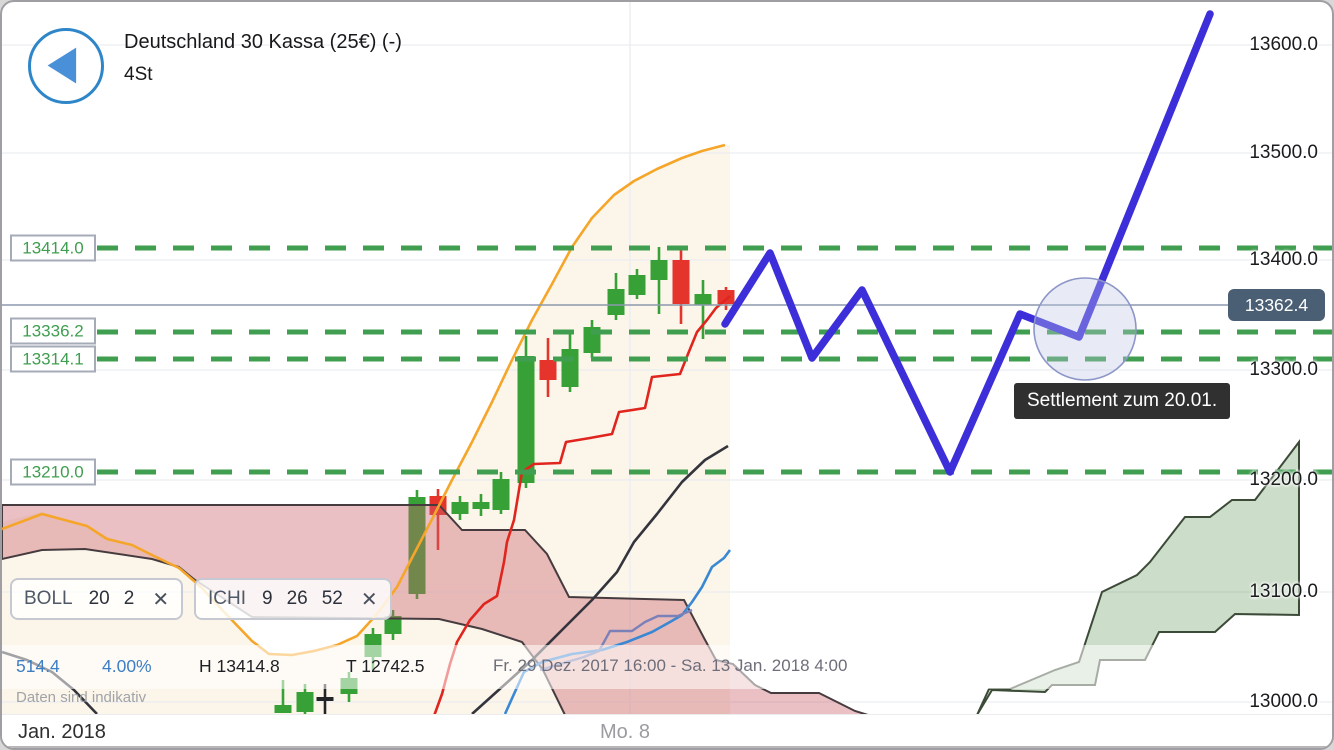 The height and width of the screenshot is (750, 1334). I want to click on change-value: 514.4, so click(38, 666).